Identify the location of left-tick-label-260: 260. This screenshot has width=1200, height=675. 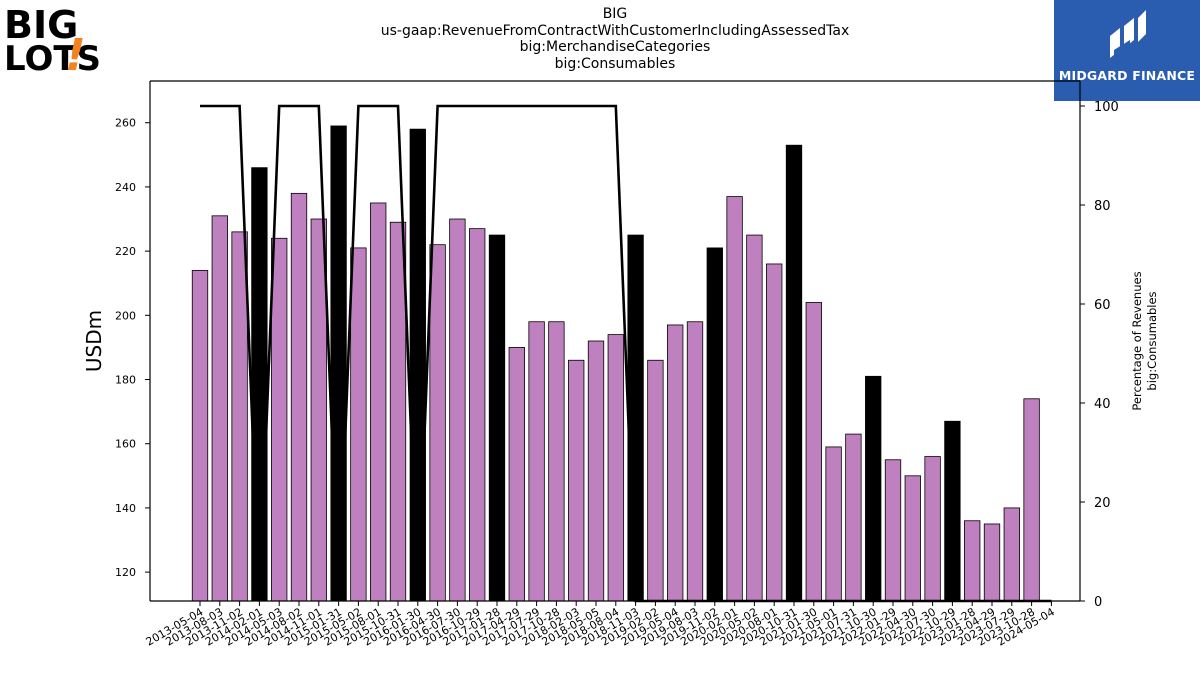
(125, 123).